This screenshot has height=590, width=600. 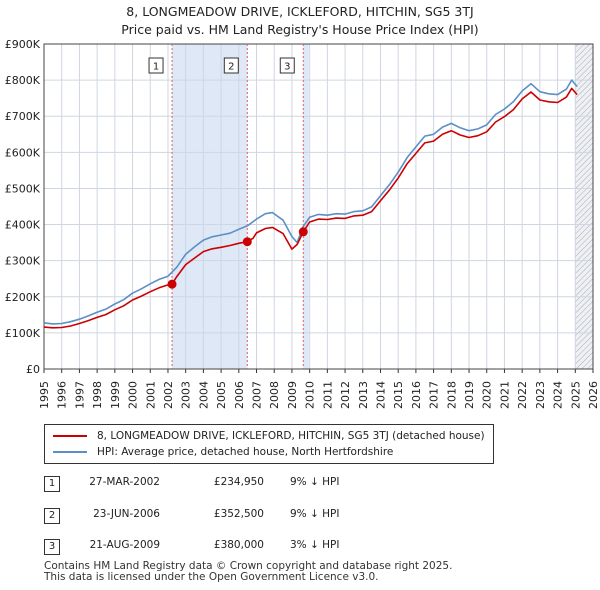 I want to click on x-tick-label: 2006, so click(x=239, y=395).